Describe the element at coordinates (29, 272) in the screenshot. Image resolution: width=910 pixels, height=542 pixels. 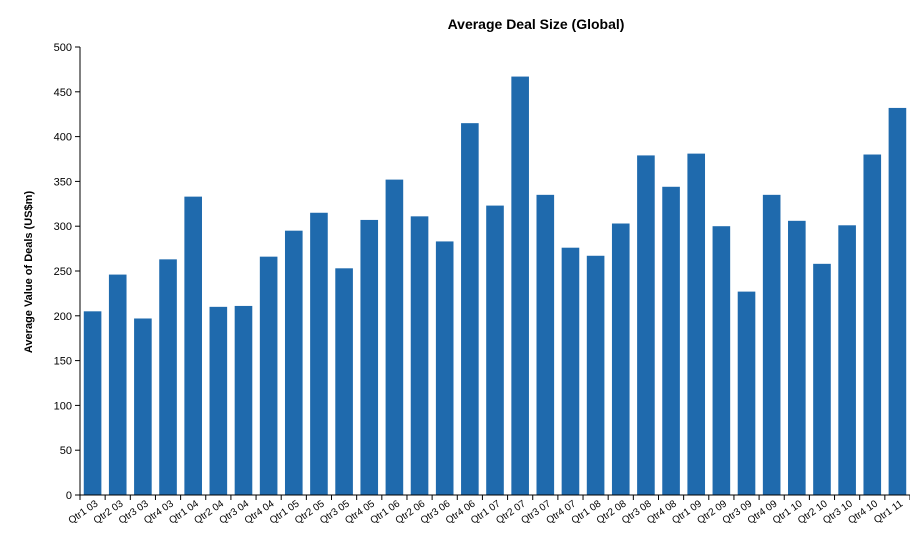
I see `y-axis-label: Average Value of Deals (US$m)` at that location.